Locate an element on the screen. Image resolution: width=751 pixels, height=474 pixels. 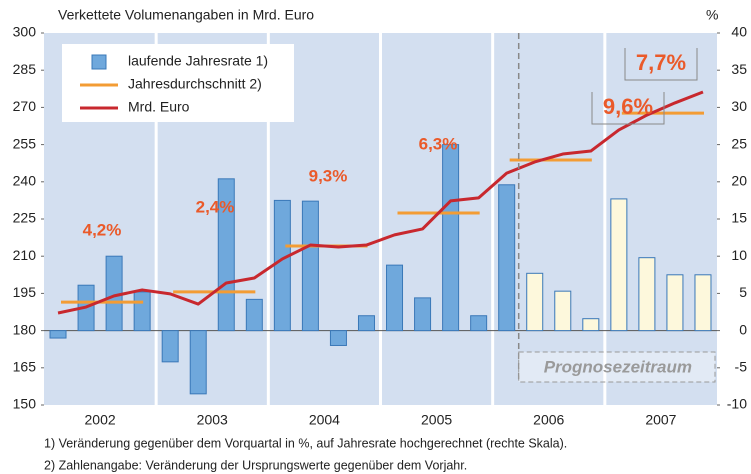
annotation: 7,7% is located at coordinates (661, 62).